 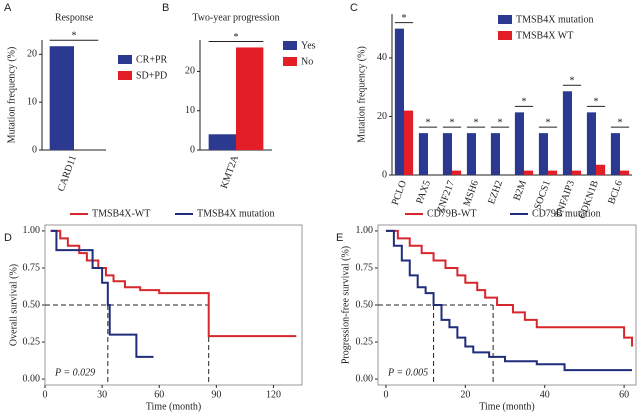 I want to click on x-tick-label: CARD11, so click(x=67, y=173).